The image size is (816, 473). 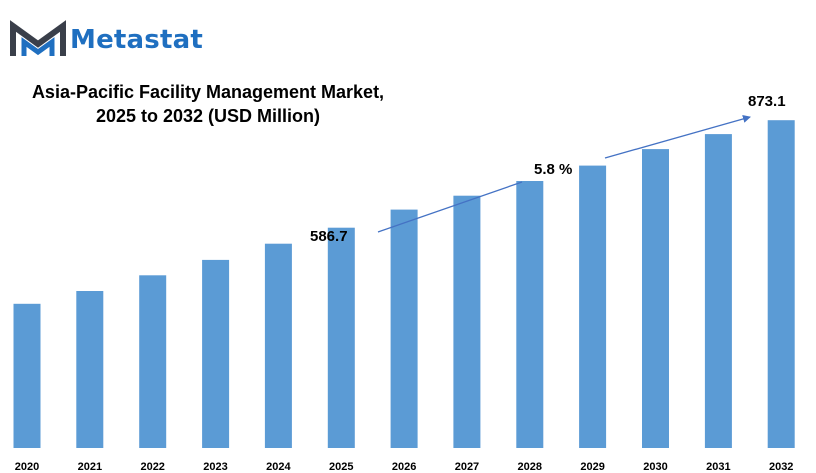 I want to click on x-tick-label-2021: 2021, so click(x=90, y=467).